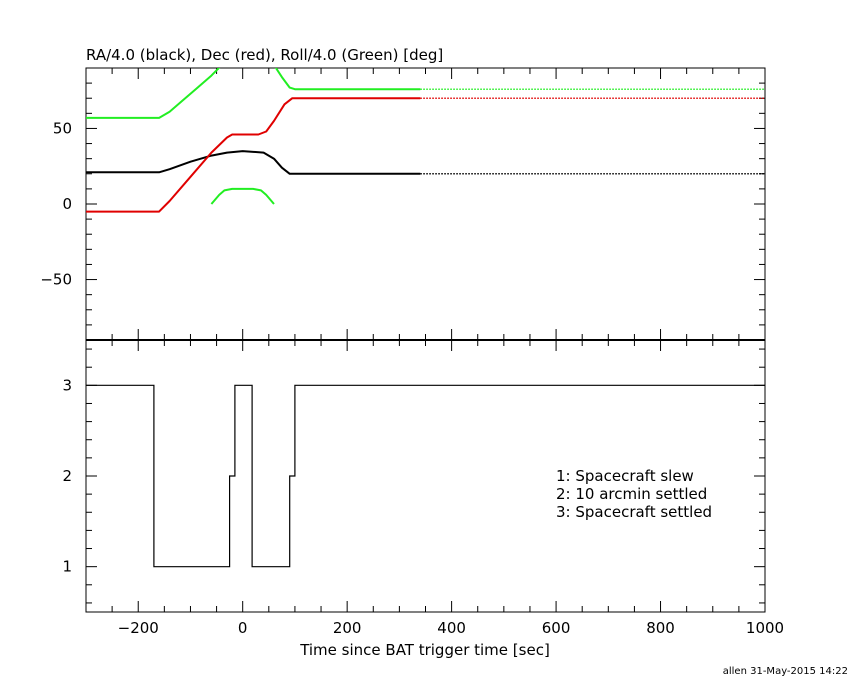 Image resolution: width=850 pixels, height=680 pixels. Describe the element at coordinates (243, 628) in the screenshot. I see `x-tick-label: 0` at that location.